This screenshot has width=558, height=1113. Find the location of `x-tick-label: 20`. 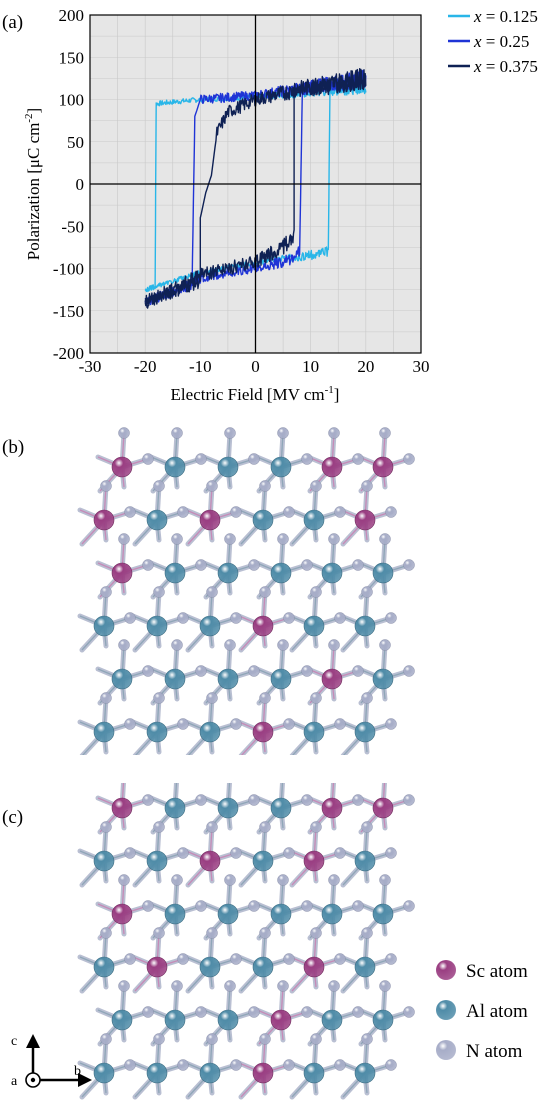

x-tick-label: 20 is located at coordinates (365, 366).